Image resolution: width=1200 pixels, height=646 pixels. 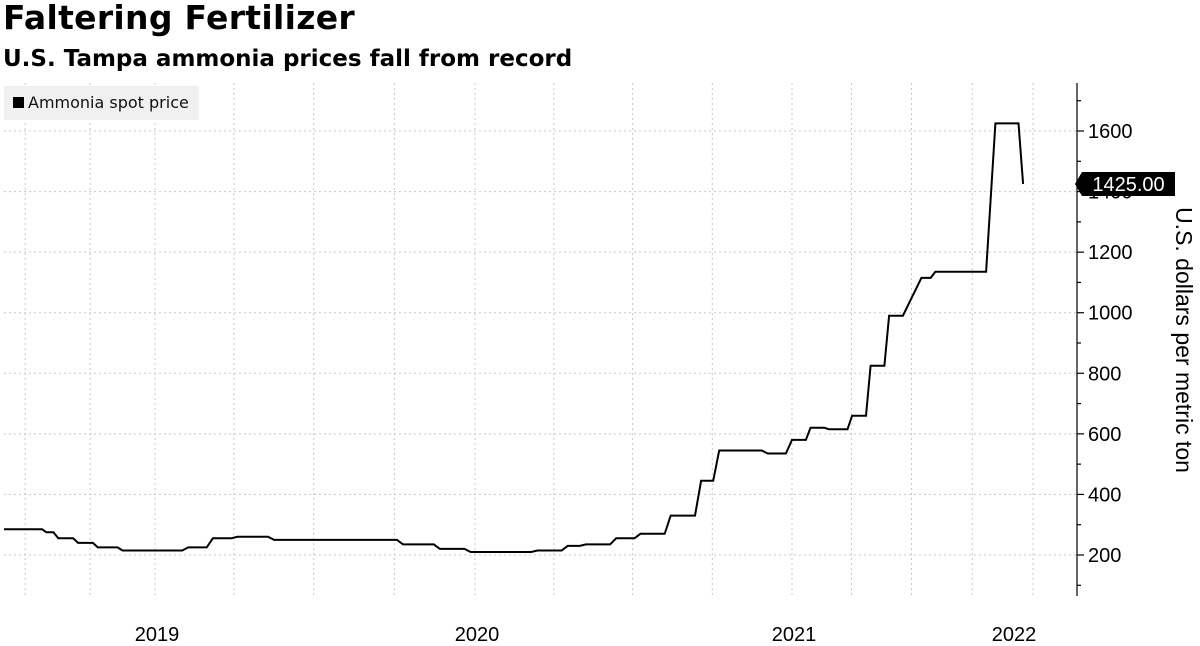 I want to click on y-tick-label: 200, so click(x=1104, y=556).